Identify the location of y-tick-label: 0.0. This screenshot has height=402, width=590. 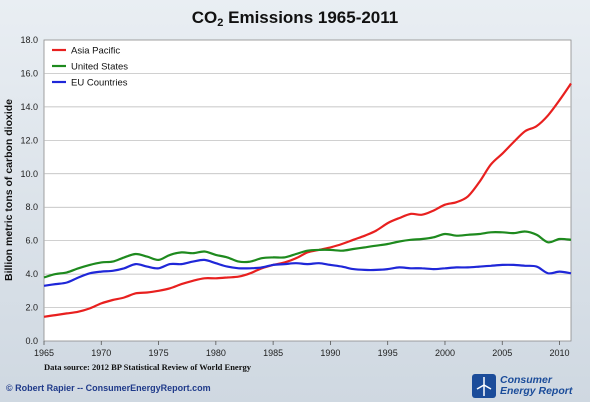
(31, 341).